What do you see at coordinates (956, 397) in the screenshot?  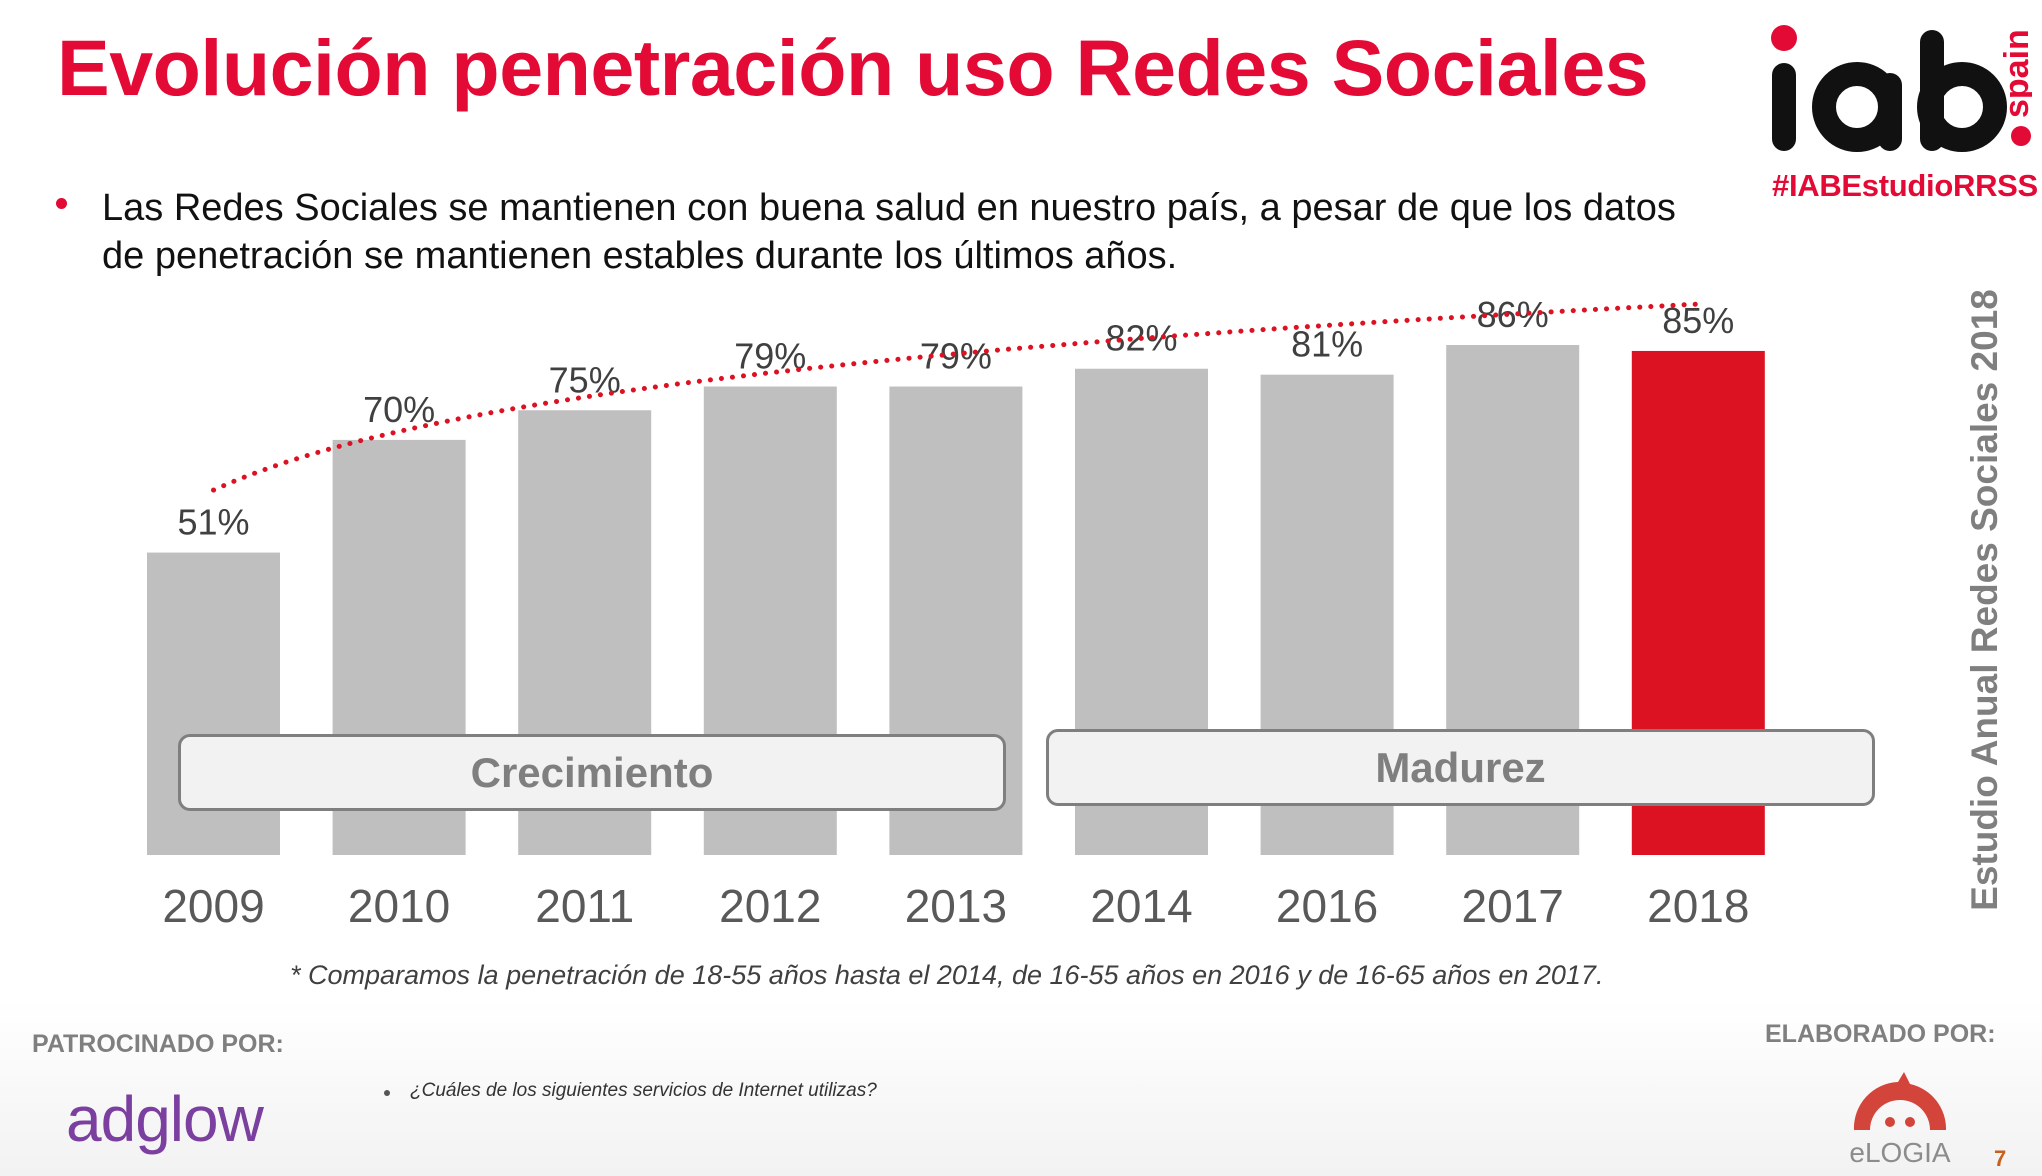 I see `trendline` at bounding box center [956, 397].